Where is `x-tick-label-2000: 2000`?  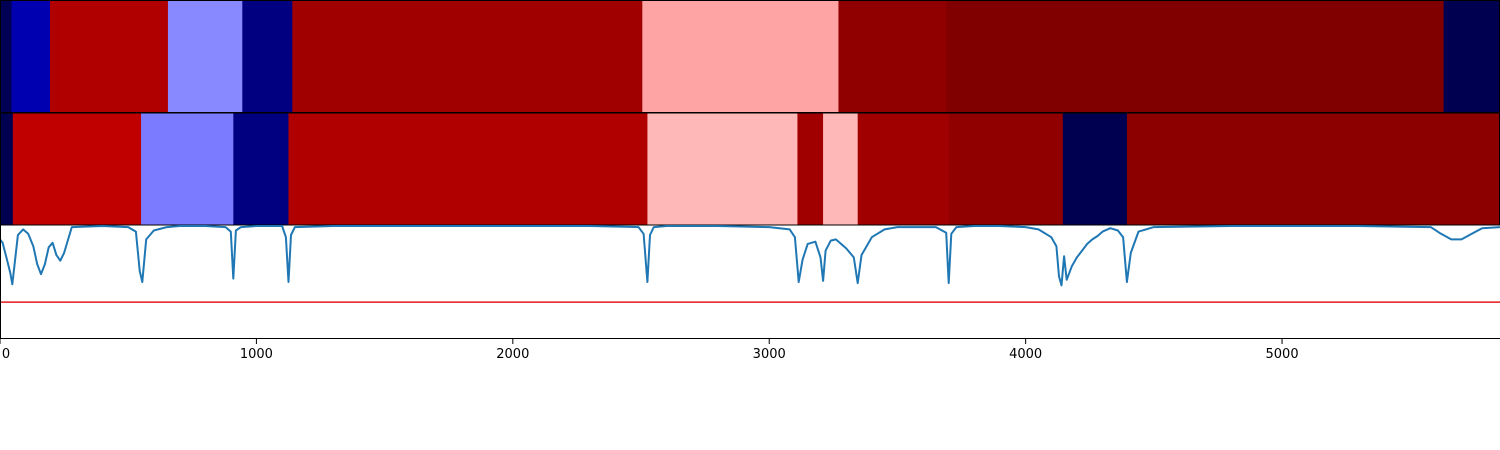
x-tick-label-2000: 2000 is located at coordinates (512, 354).